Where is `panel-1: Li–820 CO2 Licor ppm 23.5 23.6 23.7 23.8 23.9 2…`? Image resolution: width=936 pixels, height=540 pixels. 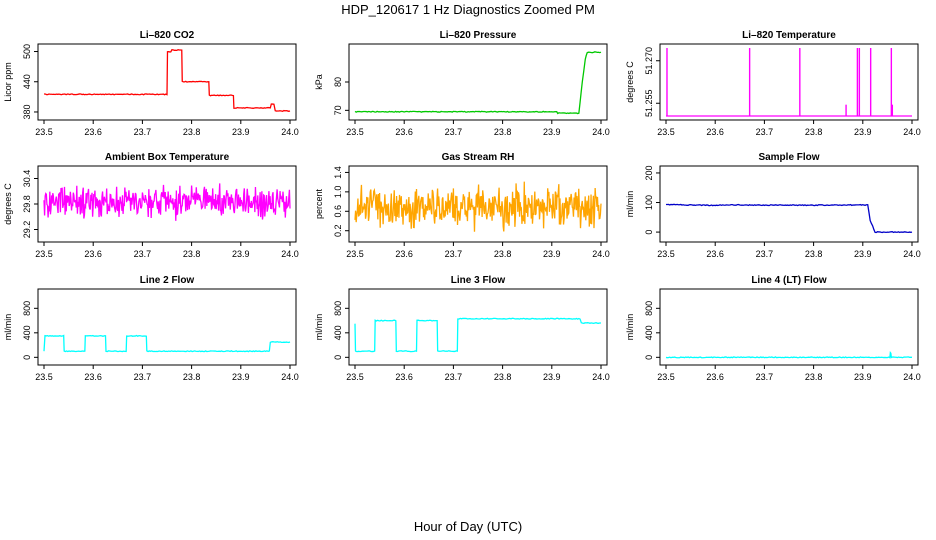 panel-1: Li–820 CO2 Licor ppm 23.5 23.6 23.7 23.8 23.9 2… is located at coordinates (151, 83).